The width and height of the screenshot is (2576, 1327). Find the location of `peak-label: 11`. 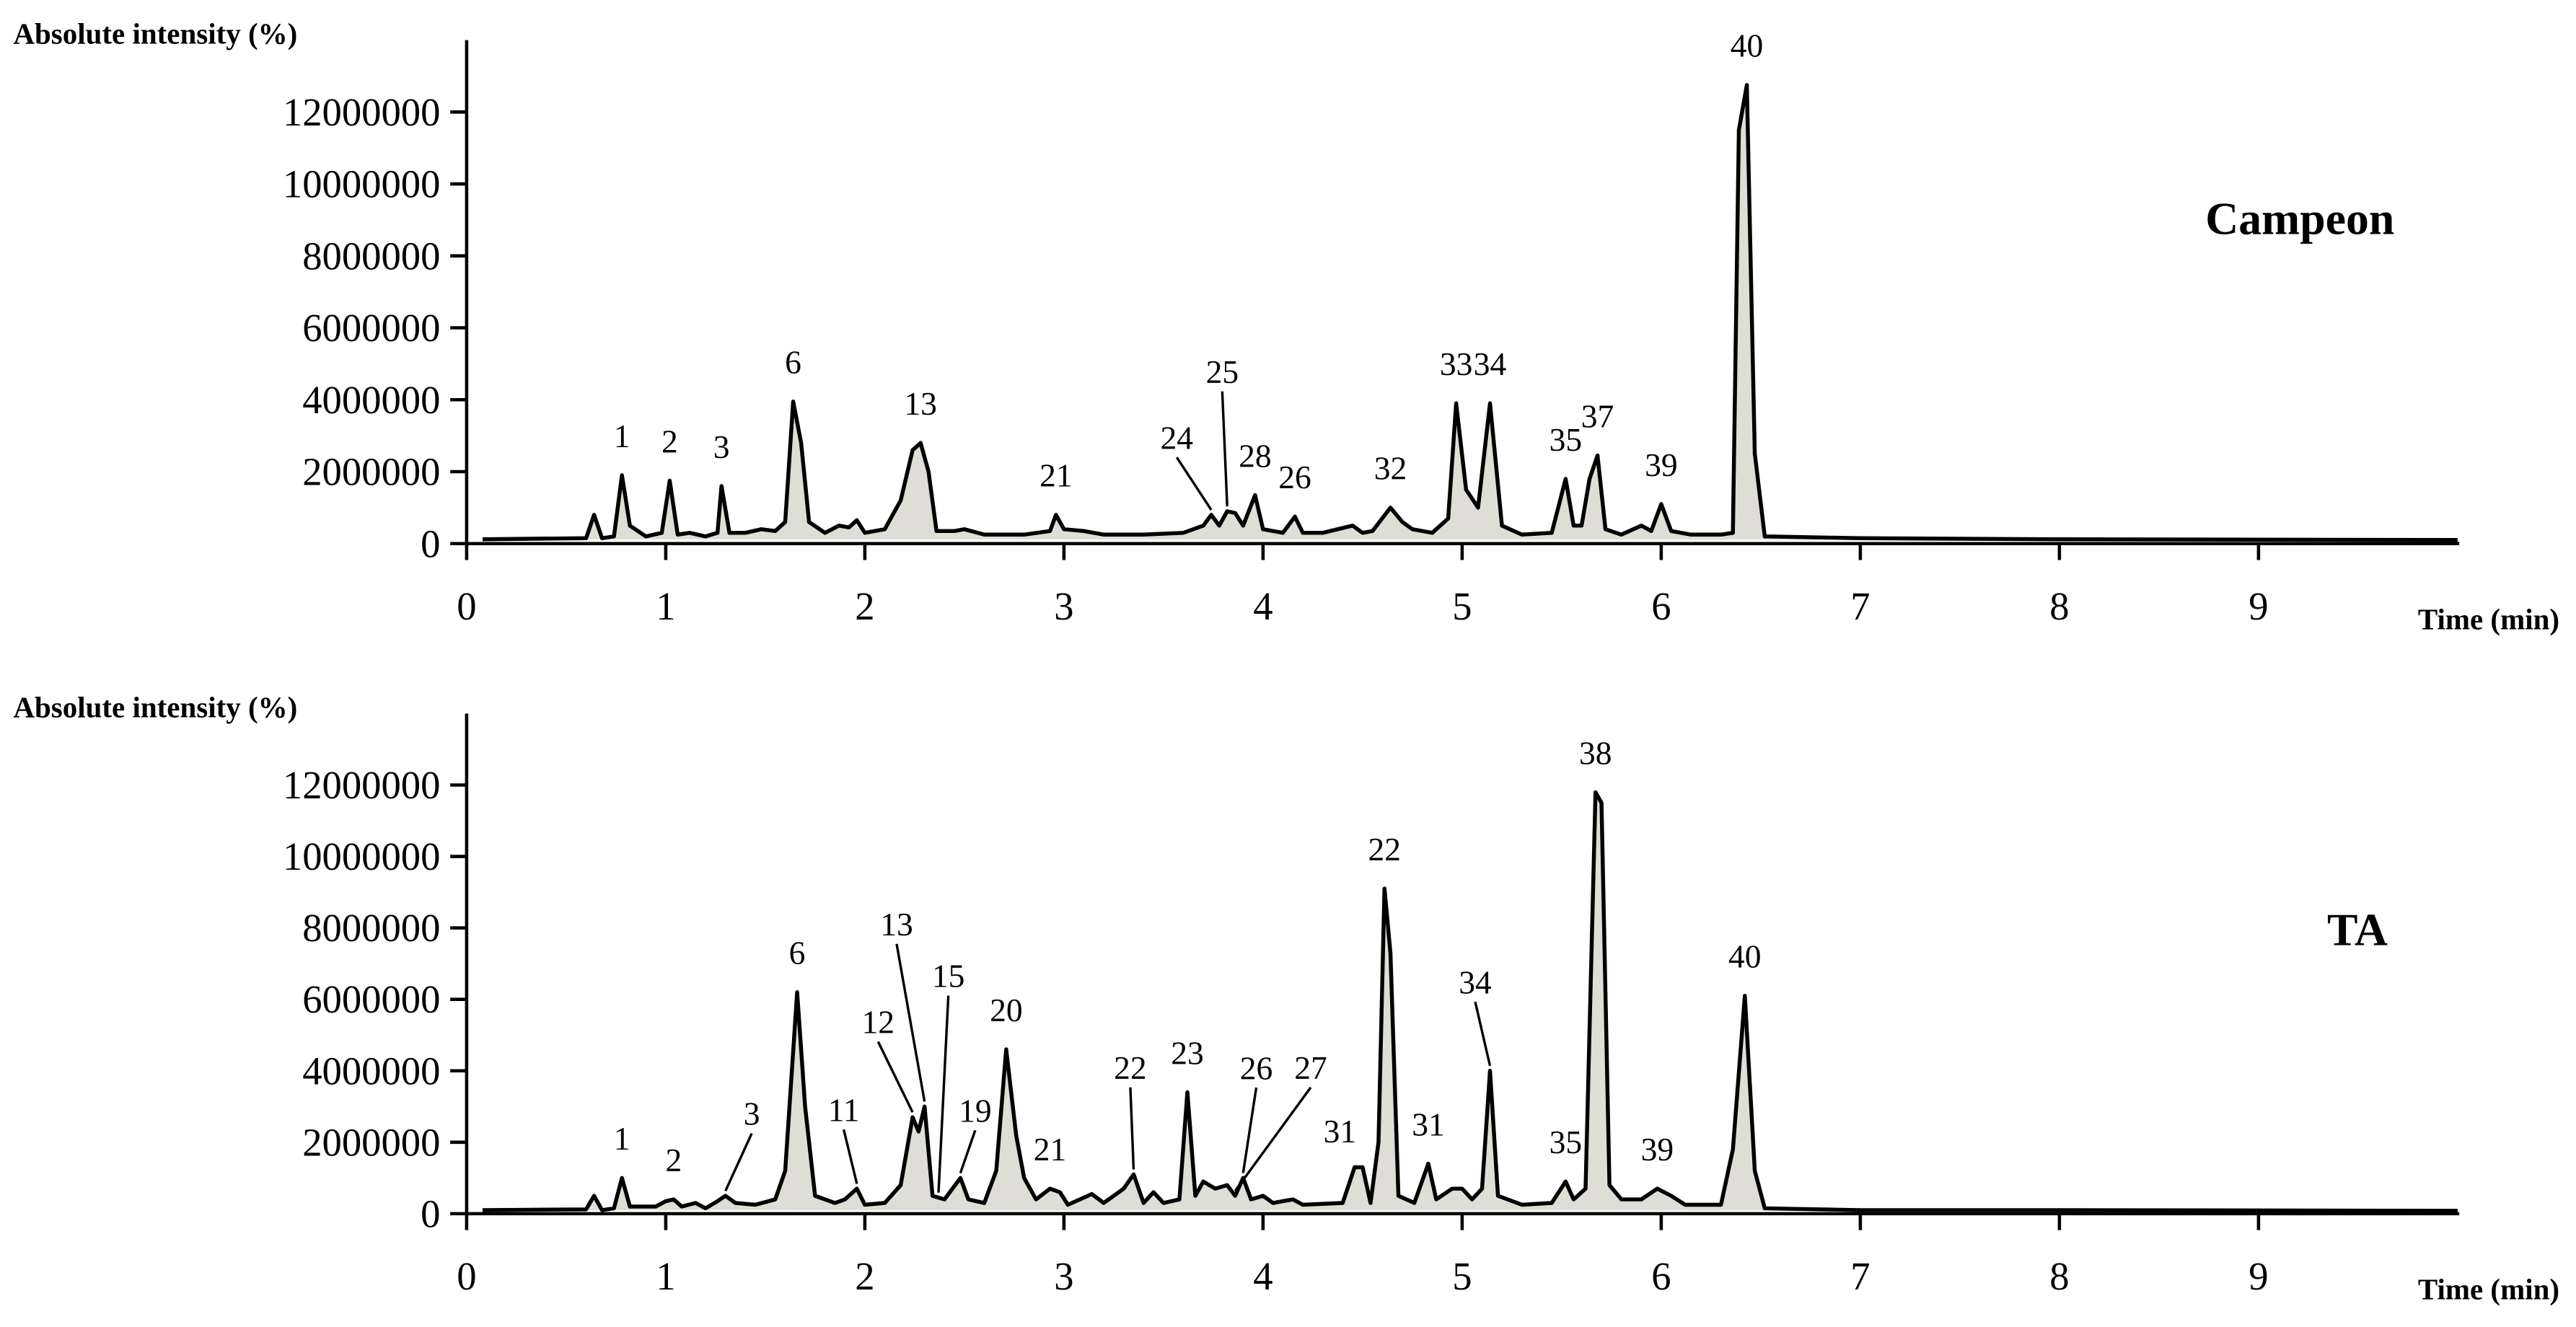

peak-label: 11 is located at coordinates (844, 1109).